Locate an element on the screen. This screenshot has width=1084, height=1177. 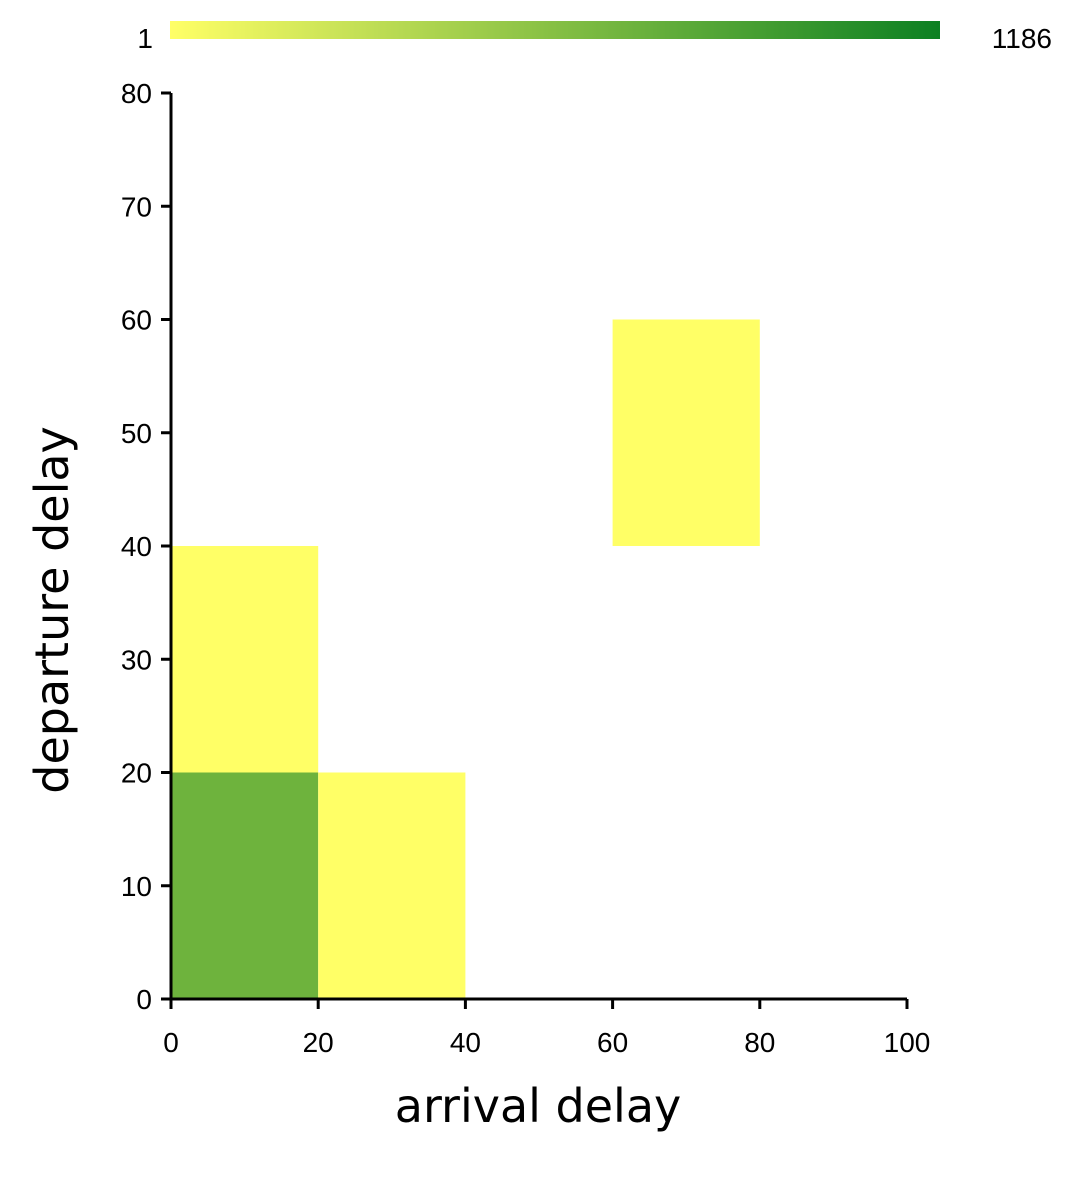
x-tick-label: 100 is located at coordinates (907, 1042).